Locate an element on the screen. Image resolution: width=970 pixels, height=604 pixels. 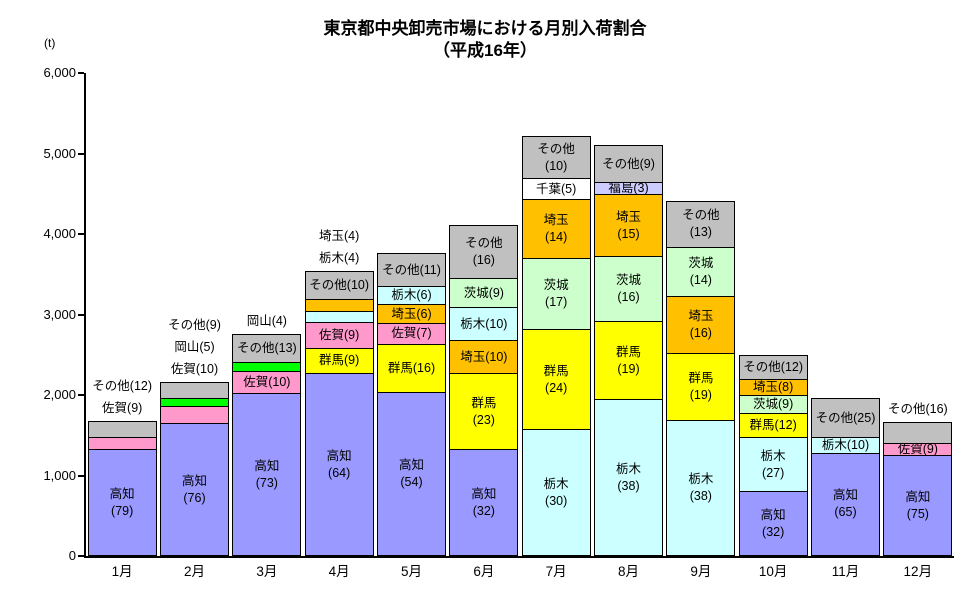
chart-title-line1: 東京都中央卸売市場における月別入荷割合 is located at coordinates (485, 28).